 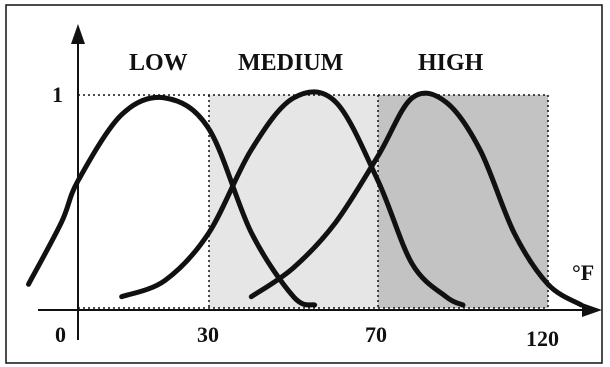 I want to click on y-tick-1: 1, so click(x=57, y=94).